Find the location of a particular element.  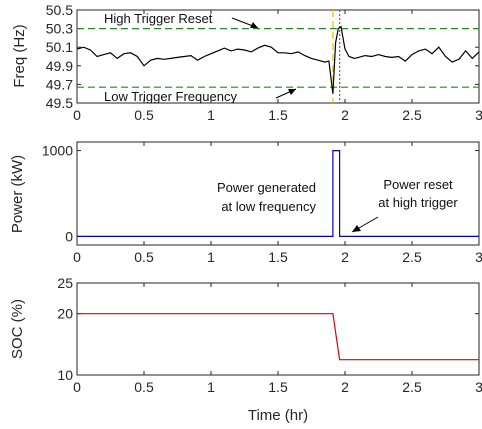

freq-series-line is located at coordinates (278, 59).